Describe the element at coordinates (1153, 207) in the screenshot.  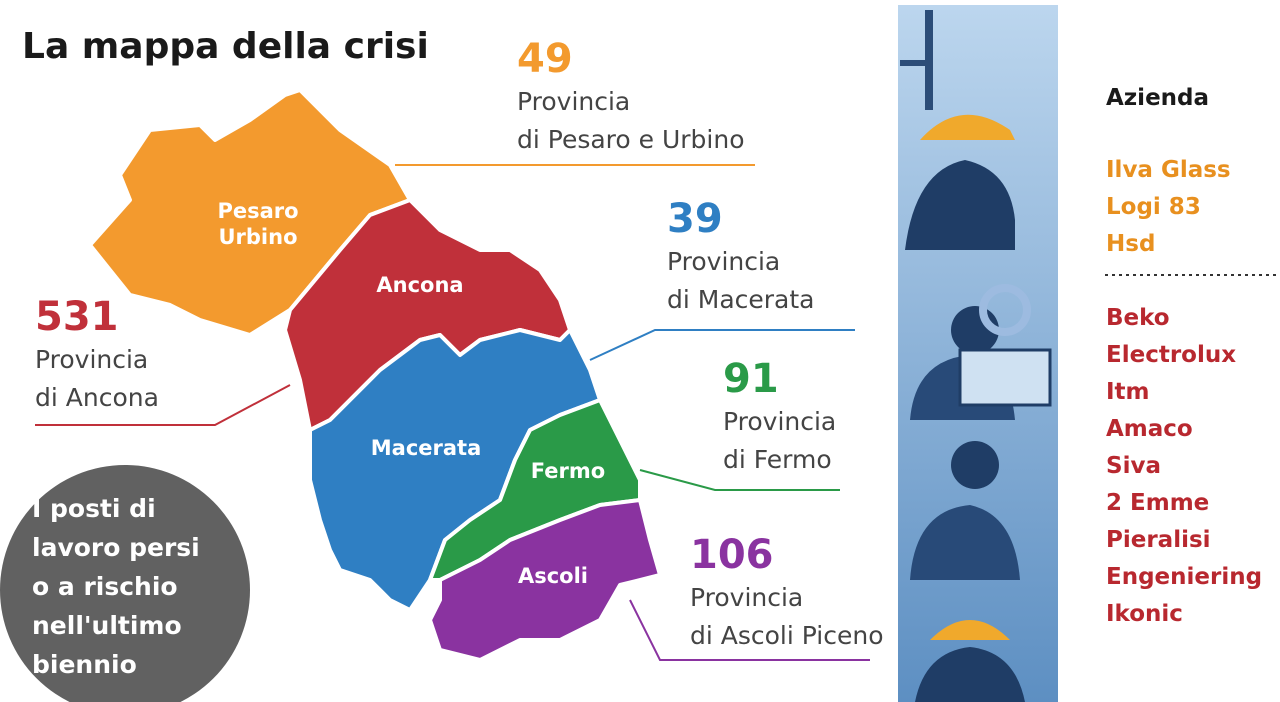
I see `company-name: Logi 83` at that location.